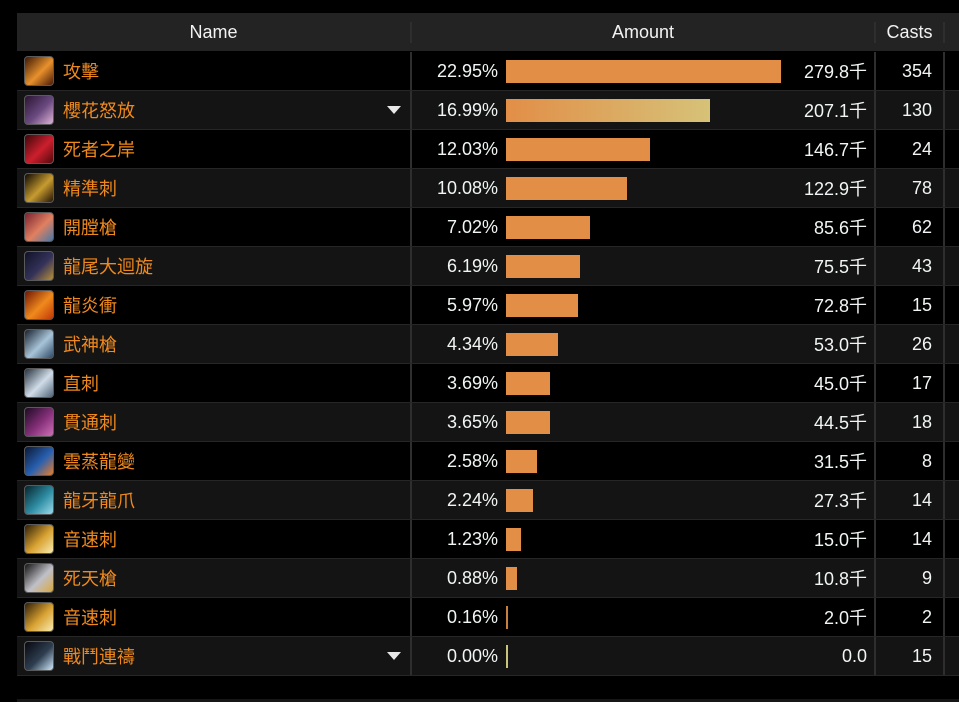  I want to click on percent-value: 1.23%, so click(472, 538).